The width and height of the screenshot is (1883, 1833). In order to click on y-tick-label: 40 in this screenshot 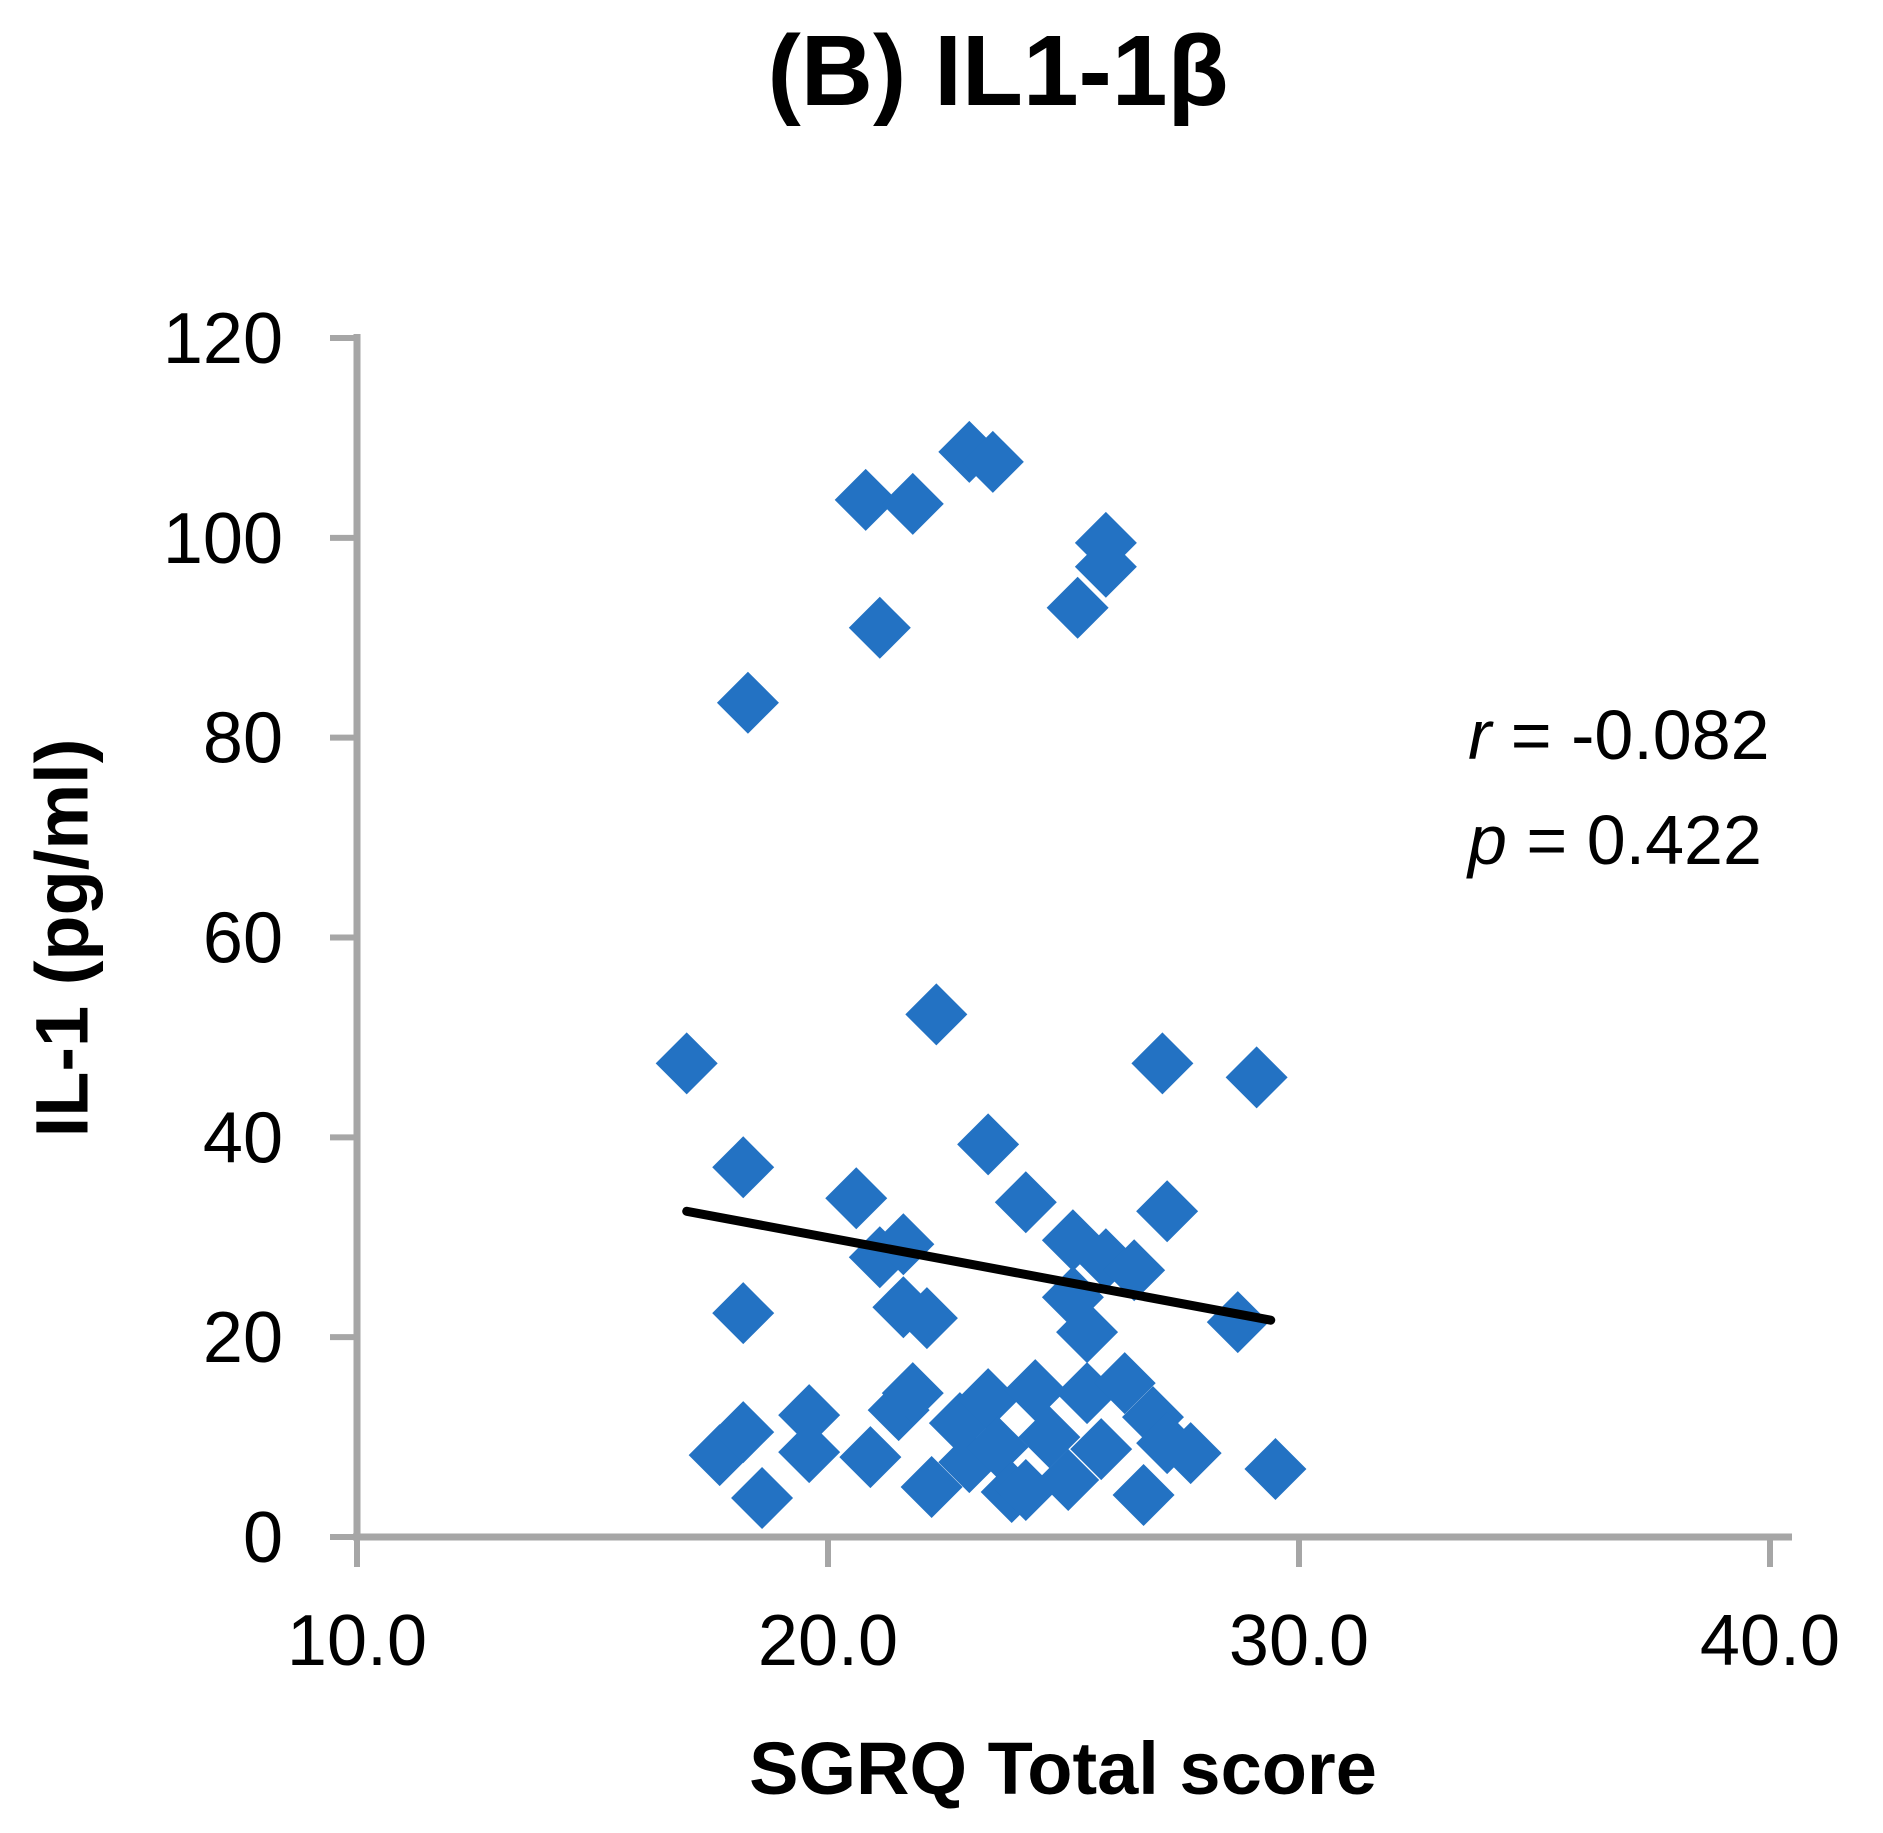, I will do `click(243, 1138)`.